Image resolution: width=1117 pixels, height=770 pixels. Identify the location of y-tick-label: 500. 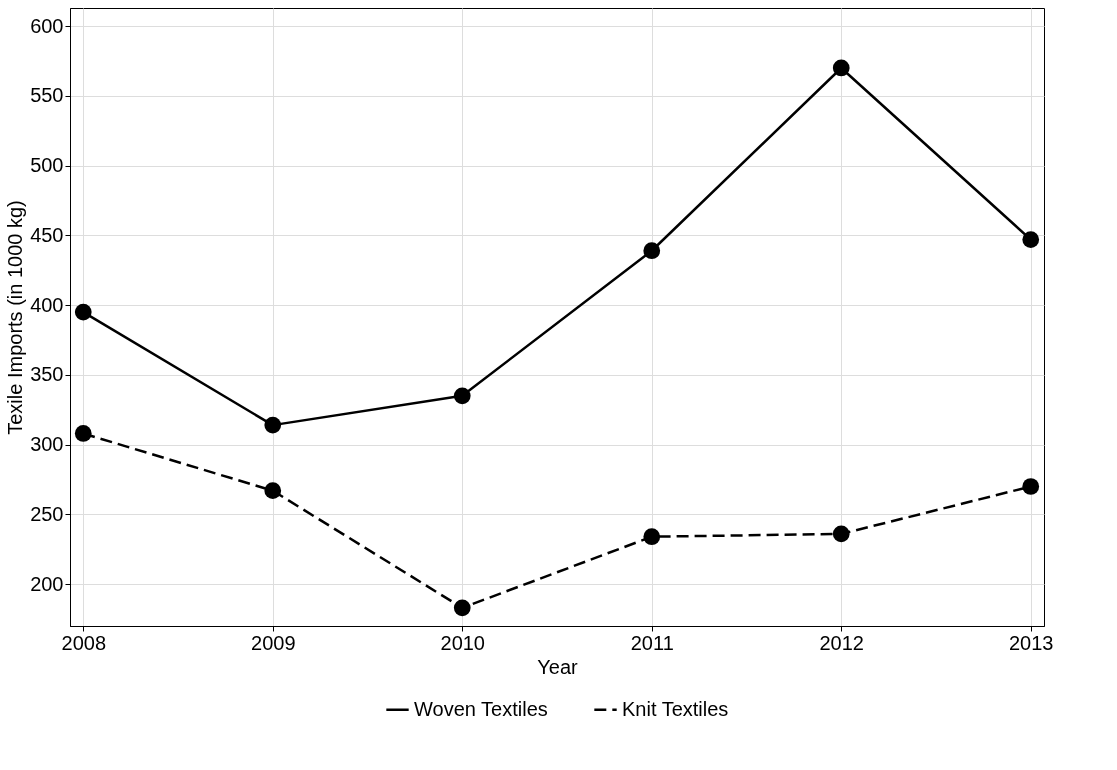
(47, 165).